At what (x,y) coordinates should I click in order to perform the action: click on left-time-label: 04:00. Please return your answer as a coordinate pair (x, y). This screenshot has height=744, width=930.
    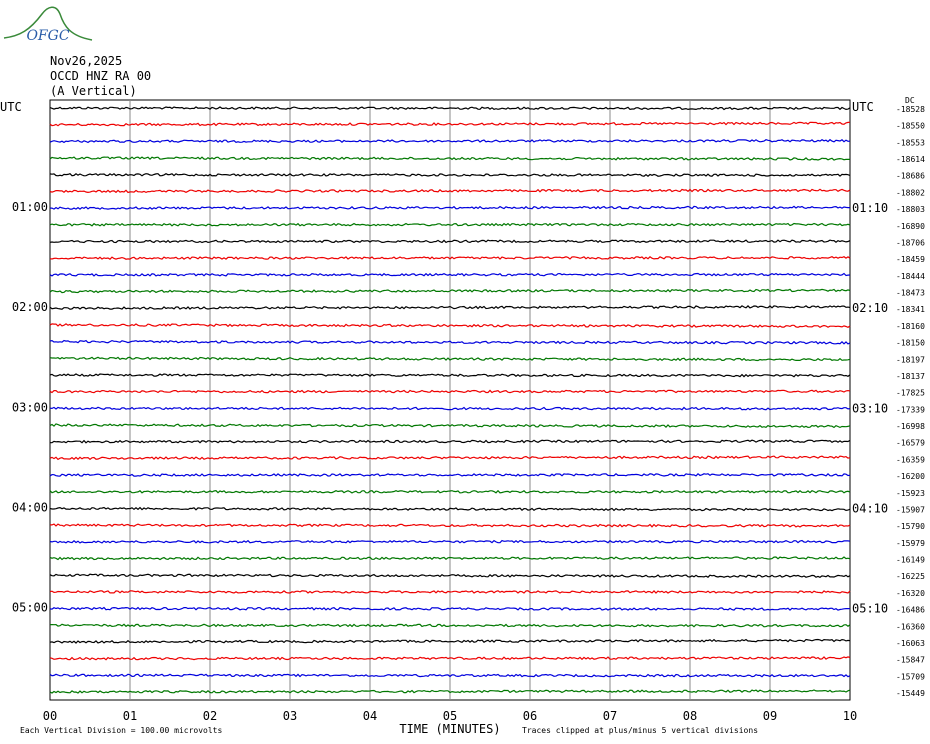
    Looking at the image, I should click on (30, 507).